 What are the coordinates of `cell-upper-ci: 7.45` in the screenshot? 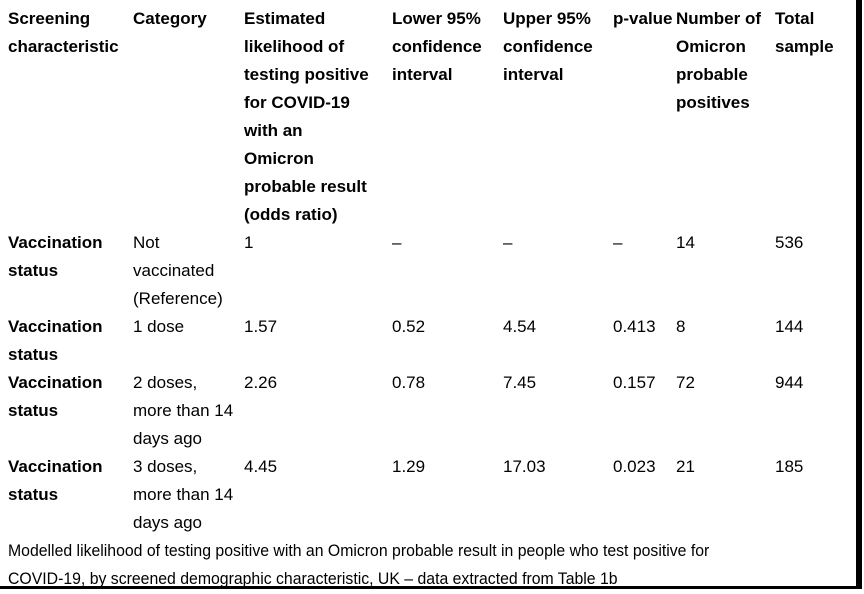 It's located at (520, 382).